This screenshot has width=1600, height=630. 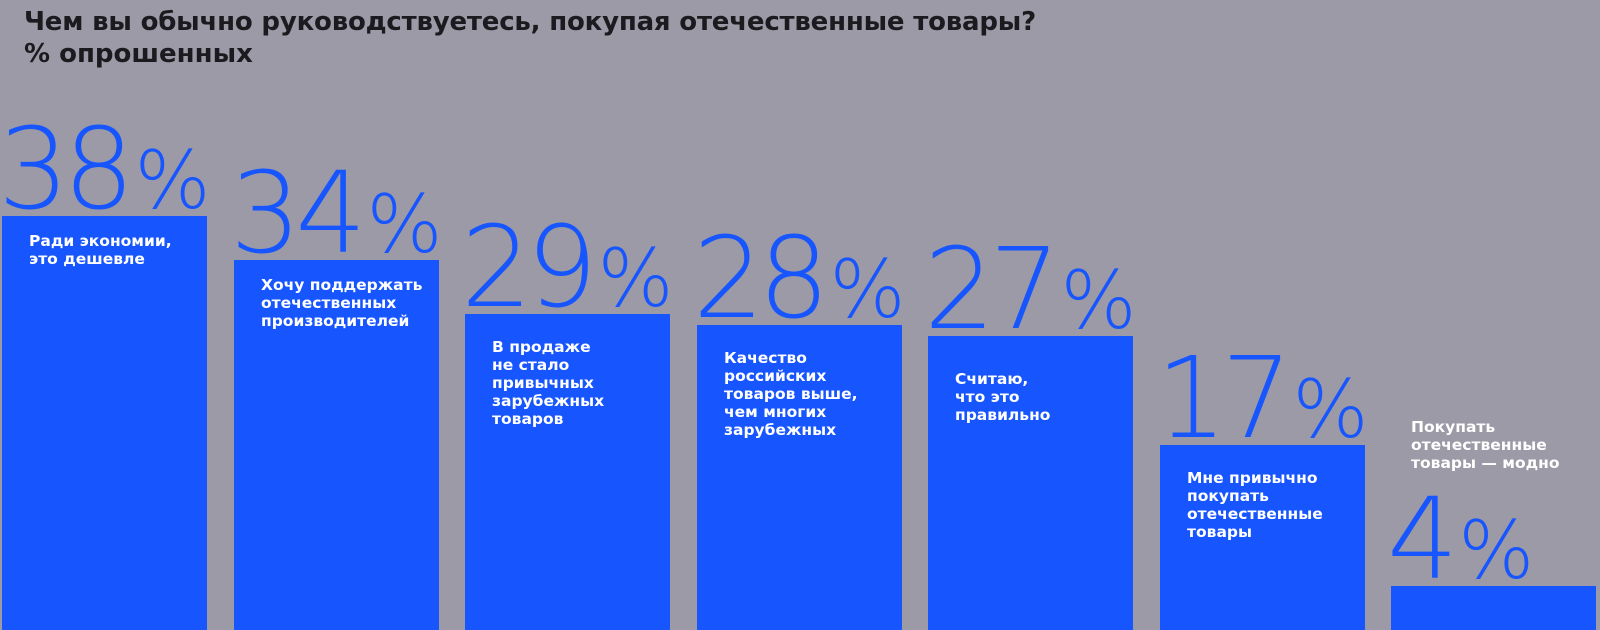 I want to click on bar-value-label: 27%, so click(x=1030, y=290).